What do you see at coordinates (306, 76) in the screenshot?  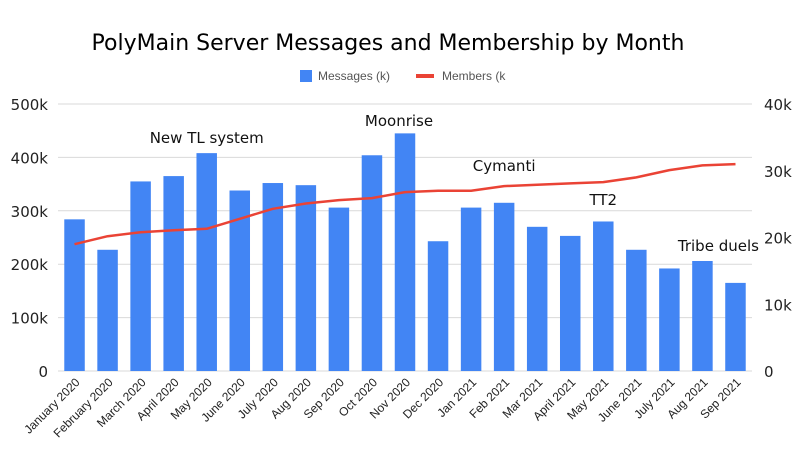 I see `legend-swatch-messages` at bounding box center [306, 76].